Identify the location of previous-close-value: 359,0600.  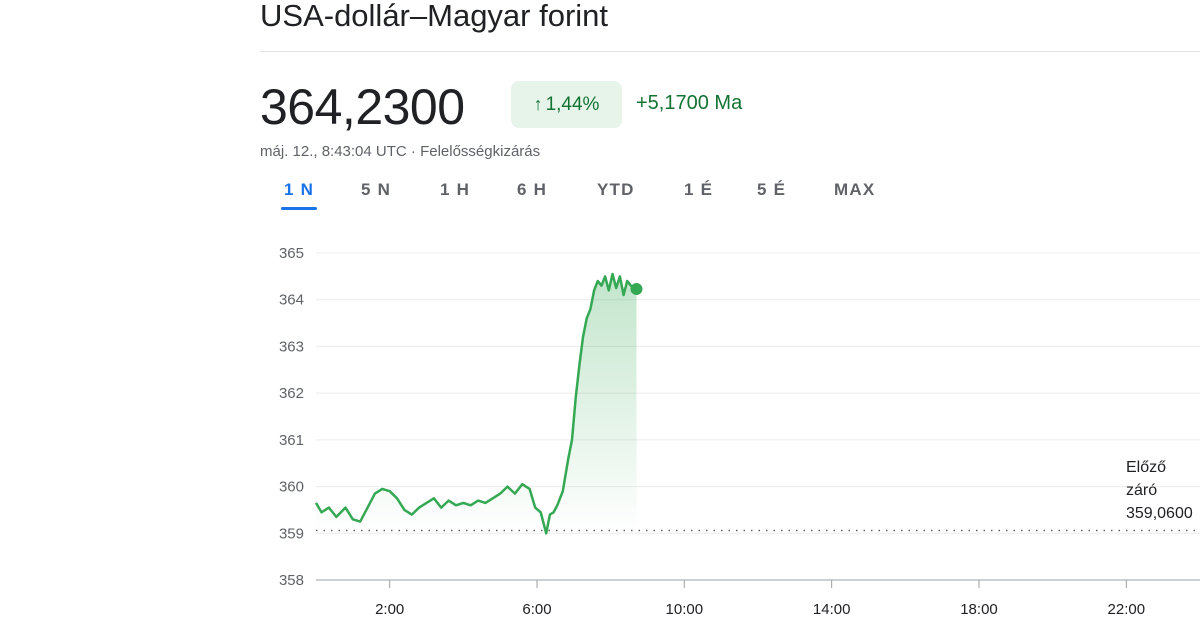
(1159, 513).